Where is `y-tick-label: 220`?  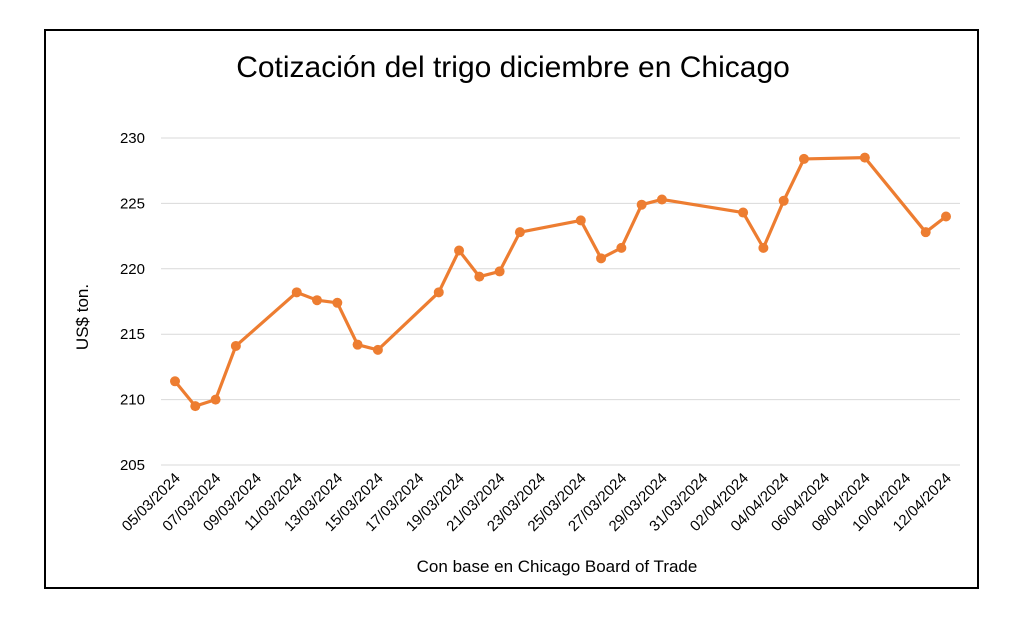
y-tick-label: 220 is located at coordinates (132, 269).